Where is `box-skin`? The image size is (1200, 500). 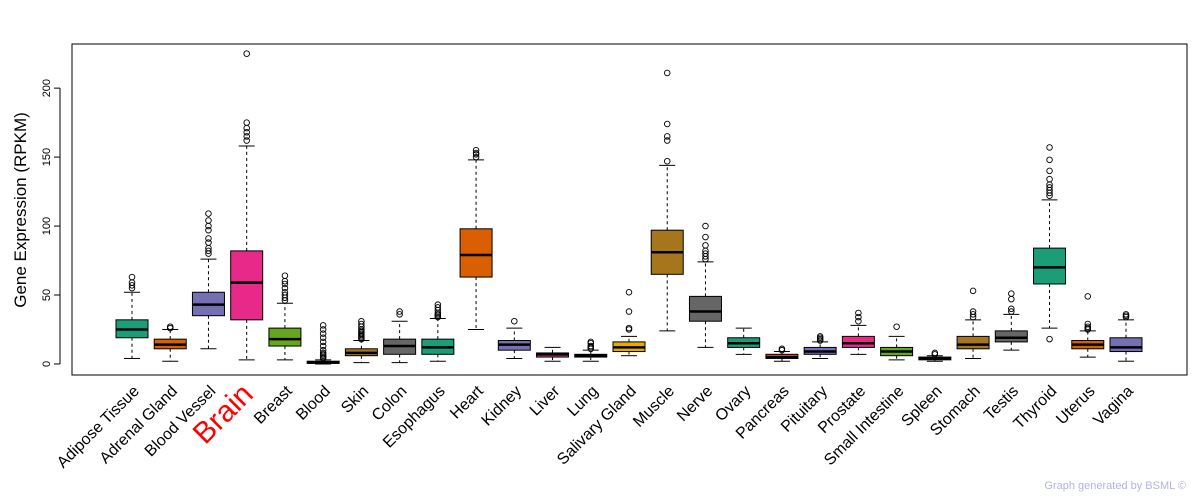 box-skin is located at coordinates (361, 340).